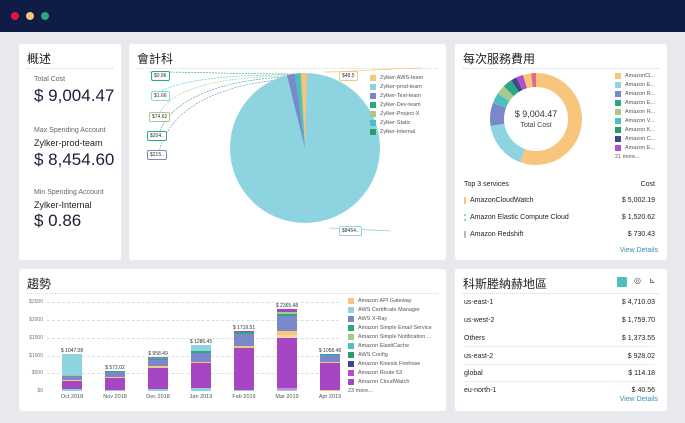 This screenshot has width=685, height=423. Describe the element at coordinates (559, 200) in the screenshot. I see `top-service-row: AmazonCloudWatch $ 5,002.19` at that location.